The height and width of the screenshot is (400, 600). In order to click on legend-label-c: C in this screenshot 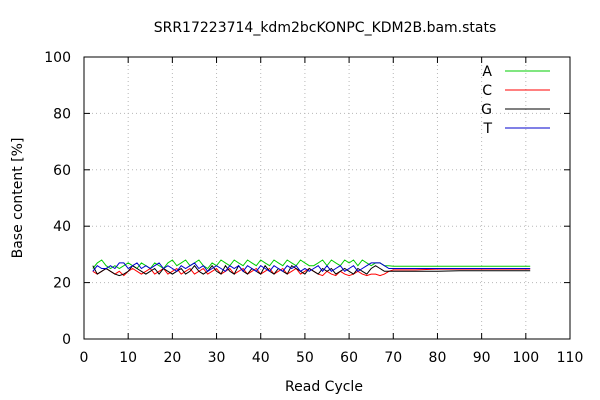, I will do `click(487, 91)`.